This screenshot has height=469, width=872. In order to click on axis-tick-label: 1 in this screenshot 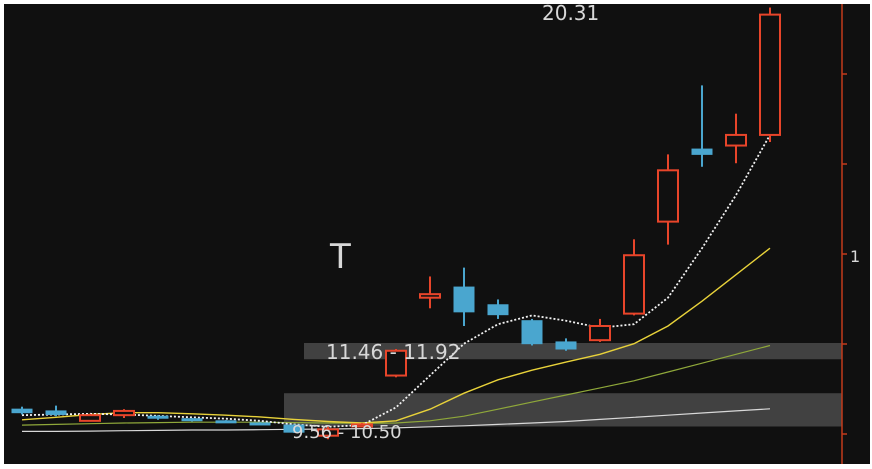, I will do `click(855, 256)`.